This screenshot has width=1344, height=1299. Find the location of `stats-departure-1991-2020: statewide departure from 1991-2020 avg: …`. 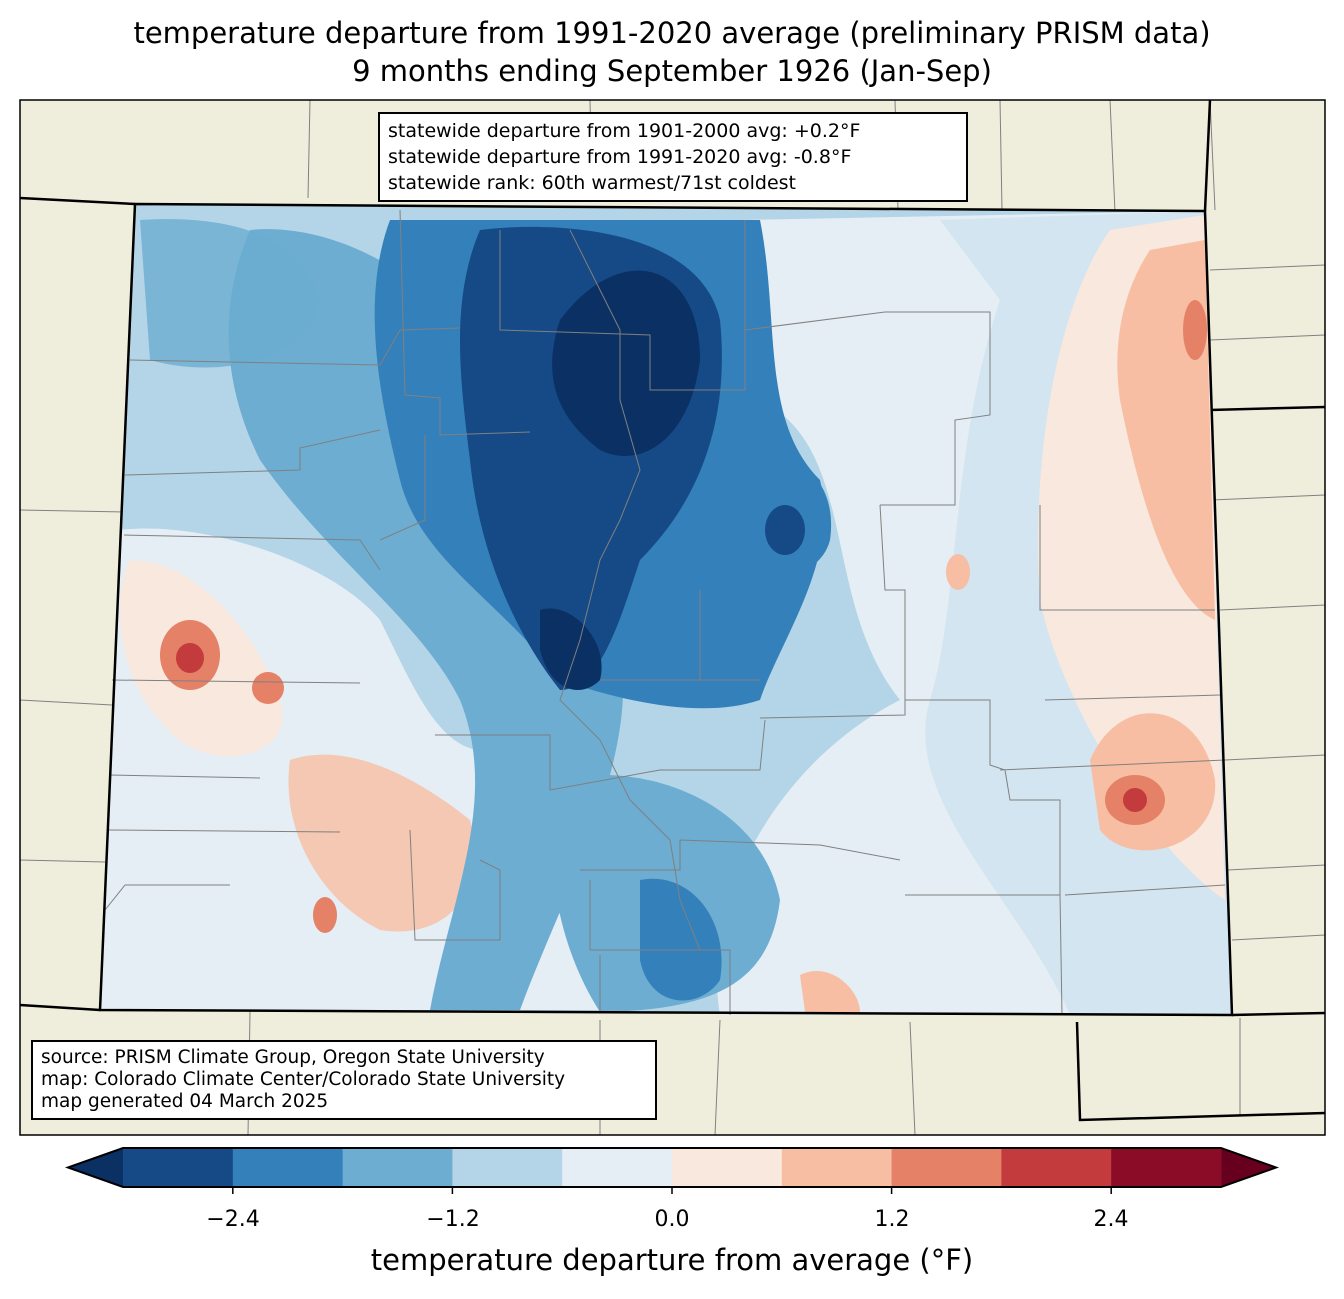

stats-departure-1991-2020: statewide departure from 1991-2020 avg: … is located at coordinates (620, 157).